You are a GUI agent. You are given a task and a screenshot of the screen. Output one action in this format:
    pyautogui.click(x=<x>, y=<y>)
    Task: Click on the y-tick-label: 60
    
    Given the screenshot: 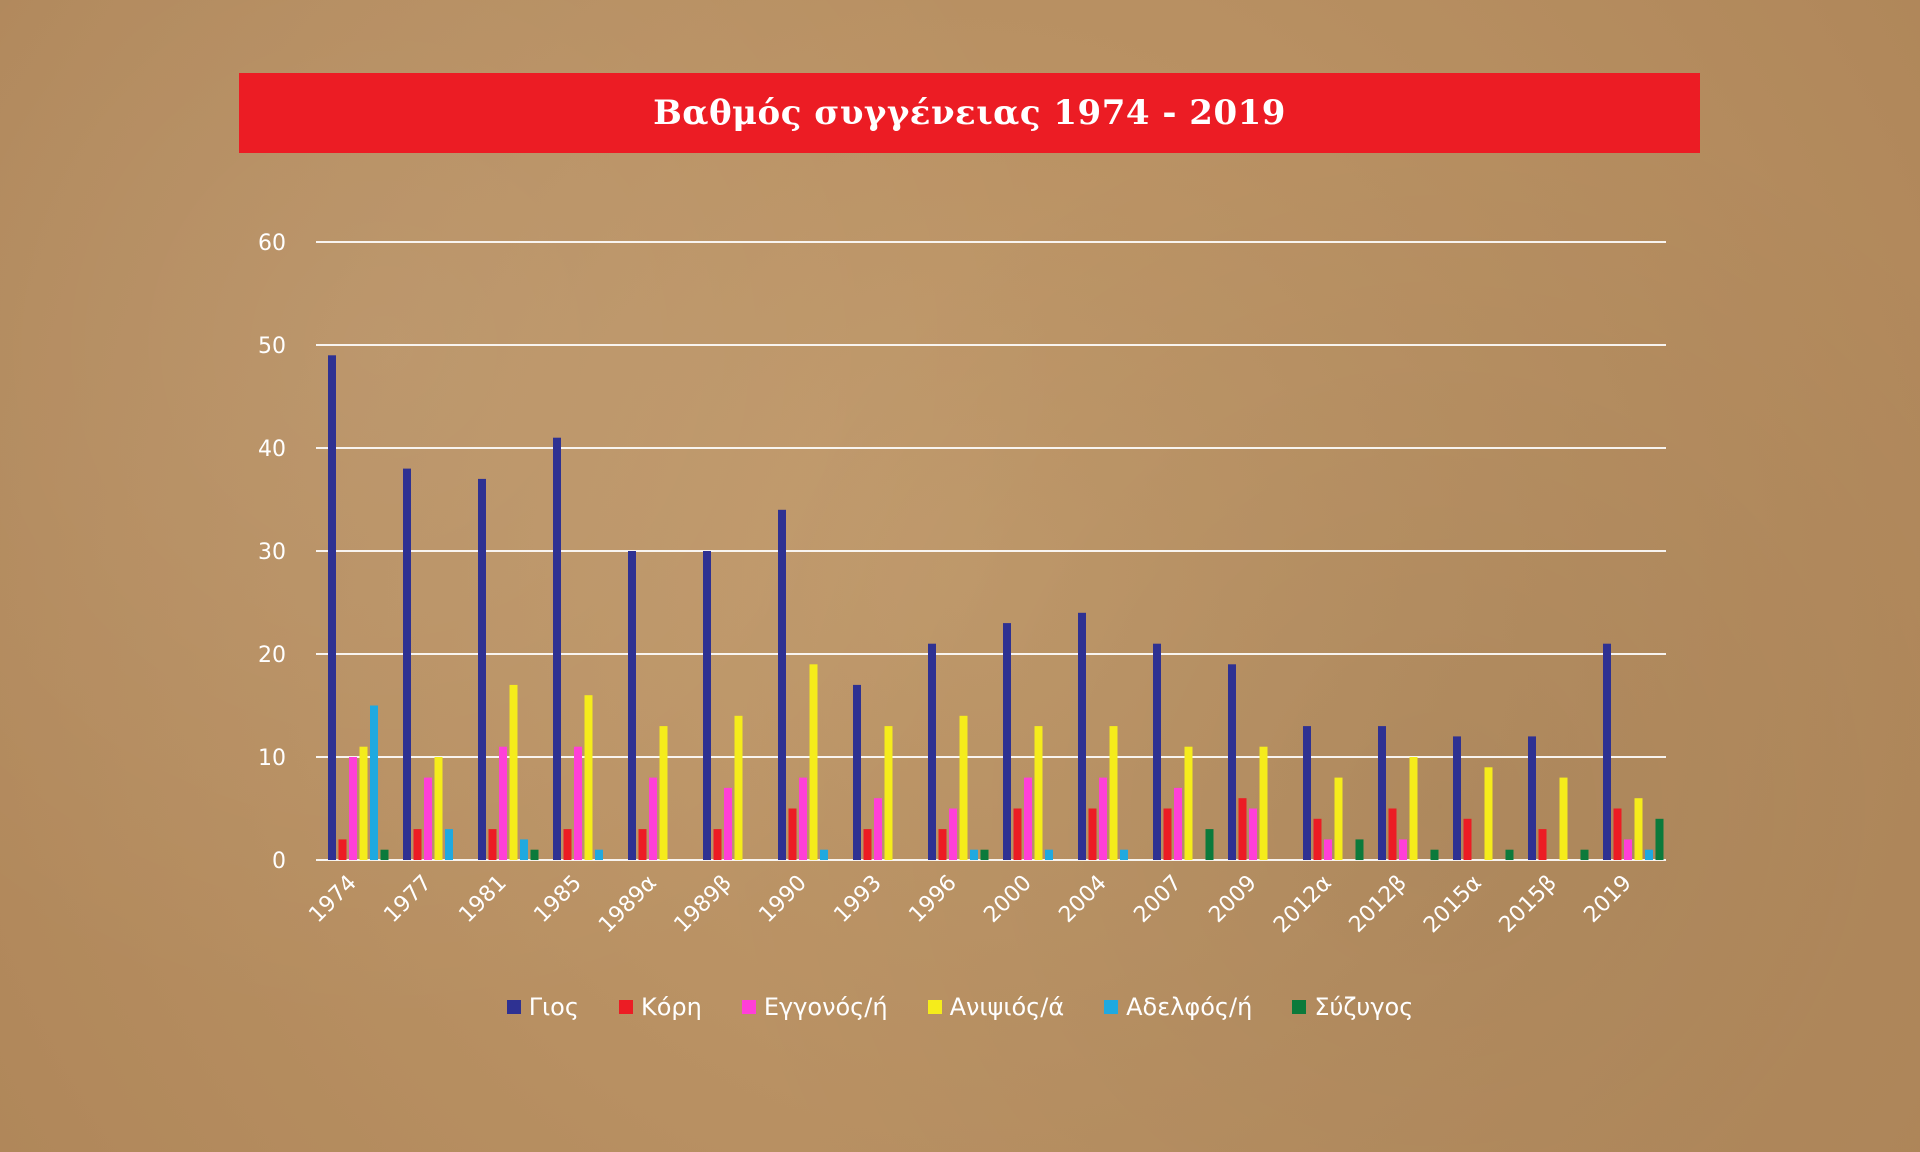 What is the action you would take?
    pyautogui.click(x=272, y=243)
    